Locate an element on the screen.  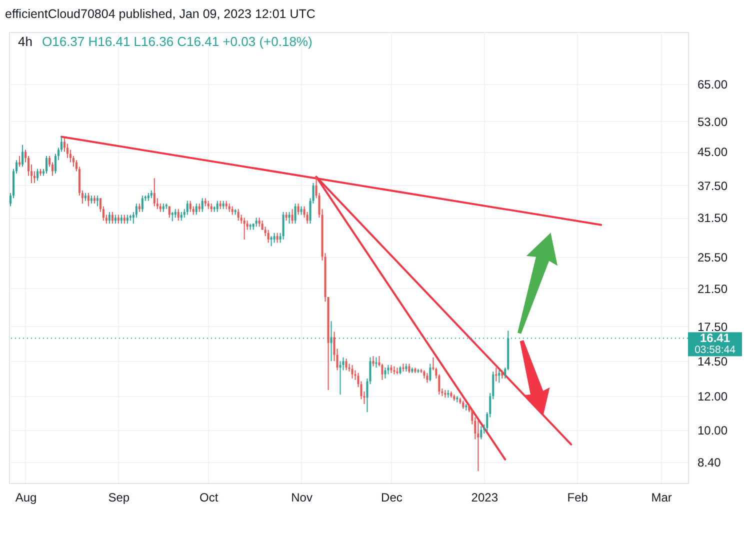
x-tick-label: Mar is located at coordinates (661, 497).